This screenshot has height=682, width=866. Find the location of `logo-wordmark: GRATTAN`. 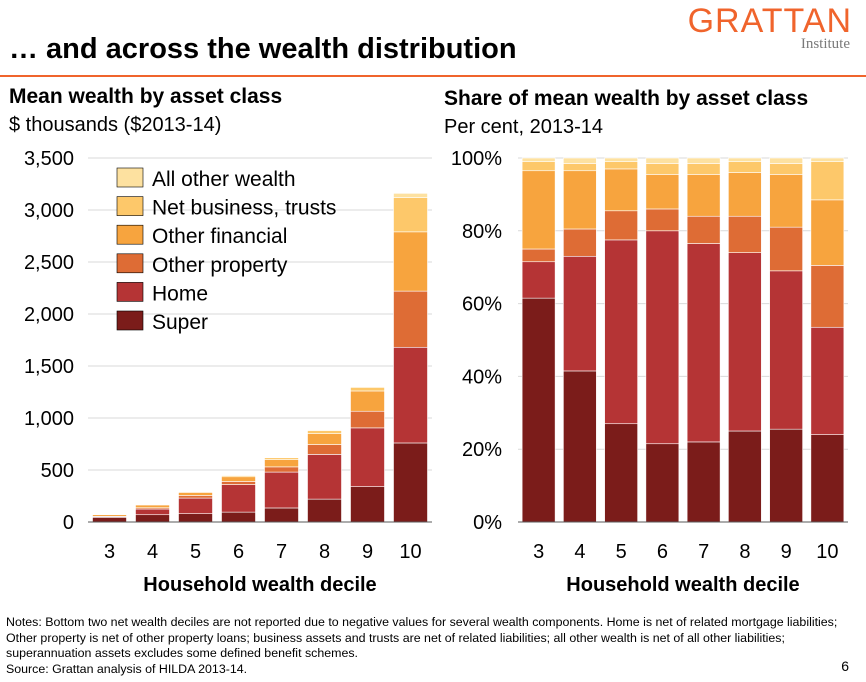

logo-wordmark: GRATTAN is located at coordinates (769, 21).